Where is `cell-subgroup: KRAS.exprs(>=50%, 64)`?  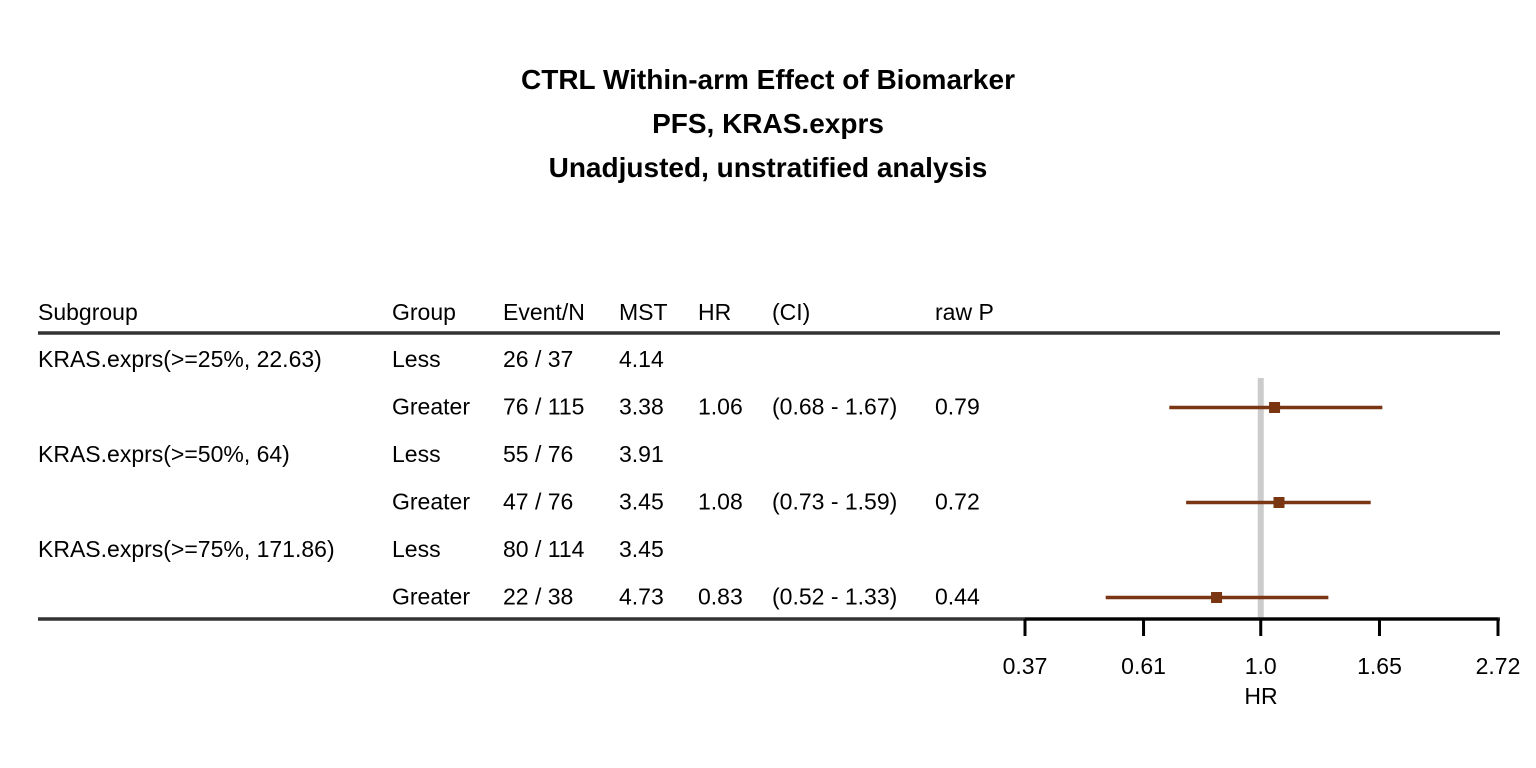
cell-subgroup: KRAS.exprs(>=50%, 64) is located at coordinates (164, 454).